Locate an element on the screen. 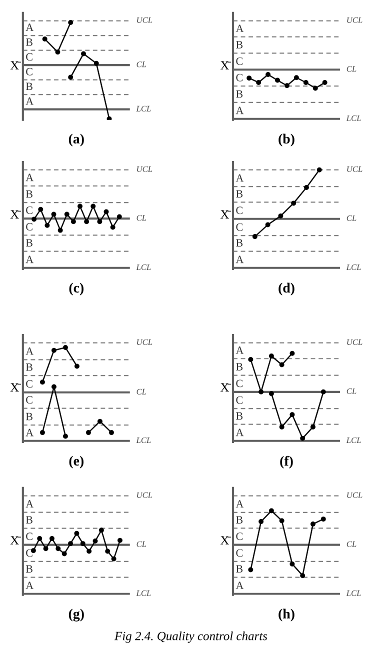  x-axis-title: (b) is located at coordinates (286, 140).